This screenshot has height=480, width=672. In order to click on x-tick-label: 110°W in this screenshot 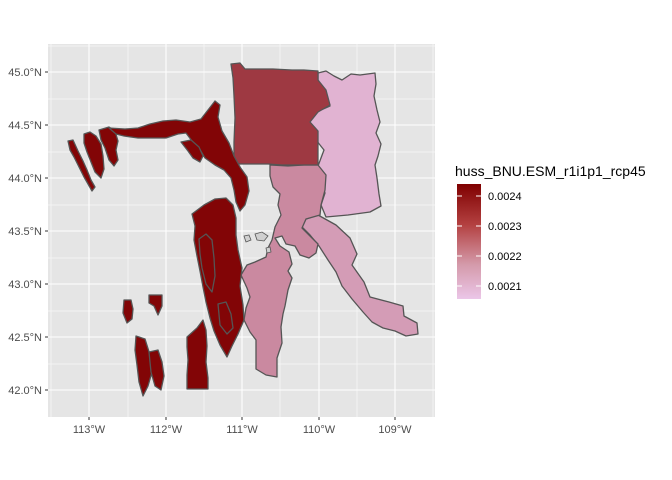, I will do `click(319, 430)`.